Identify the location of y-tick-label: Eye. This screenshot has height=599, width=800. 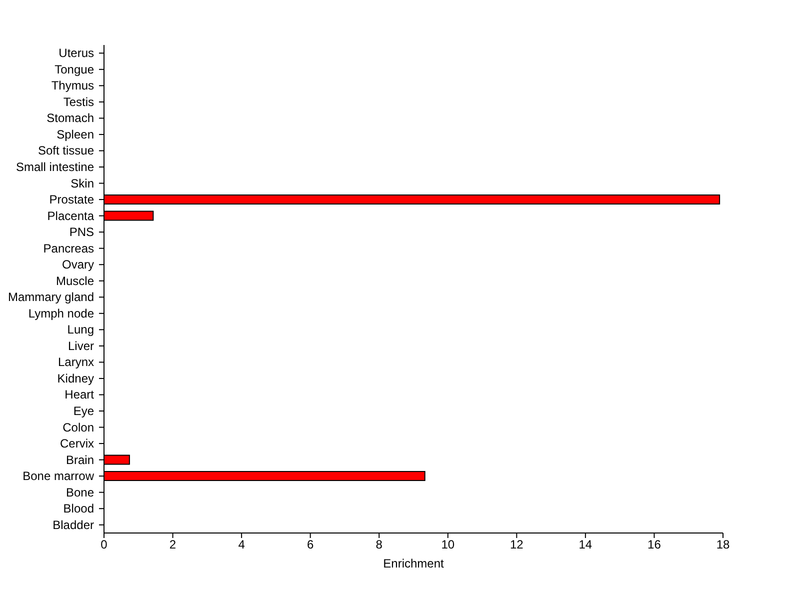
(83, 411).